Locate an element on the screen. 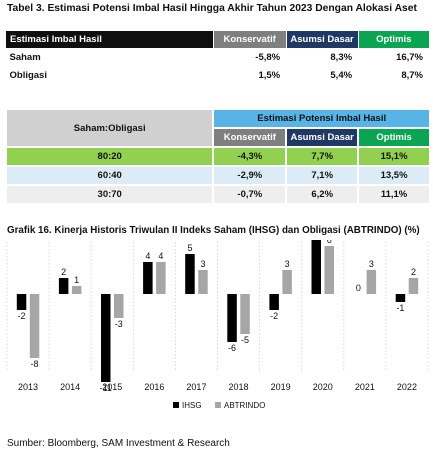 The height and width of the screenshot is (461, 433). table-row: 30:70 -0,7% 6,2% 11,1% is located at coordinates (216, 195).